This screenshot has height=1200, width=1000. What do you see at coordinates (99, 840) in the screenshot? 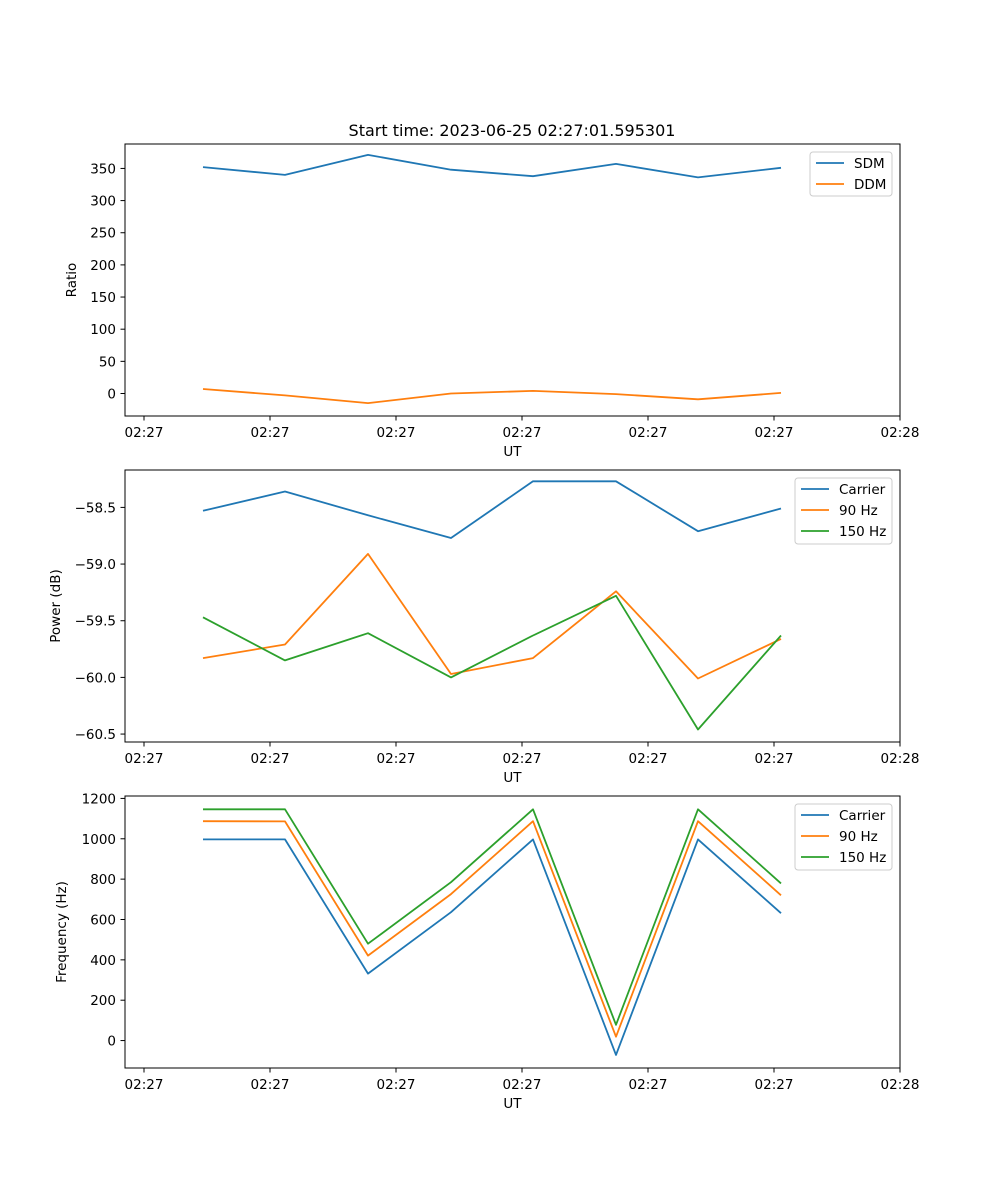
I see `y-tick-label: 1000` at bounding box center [99, 840].